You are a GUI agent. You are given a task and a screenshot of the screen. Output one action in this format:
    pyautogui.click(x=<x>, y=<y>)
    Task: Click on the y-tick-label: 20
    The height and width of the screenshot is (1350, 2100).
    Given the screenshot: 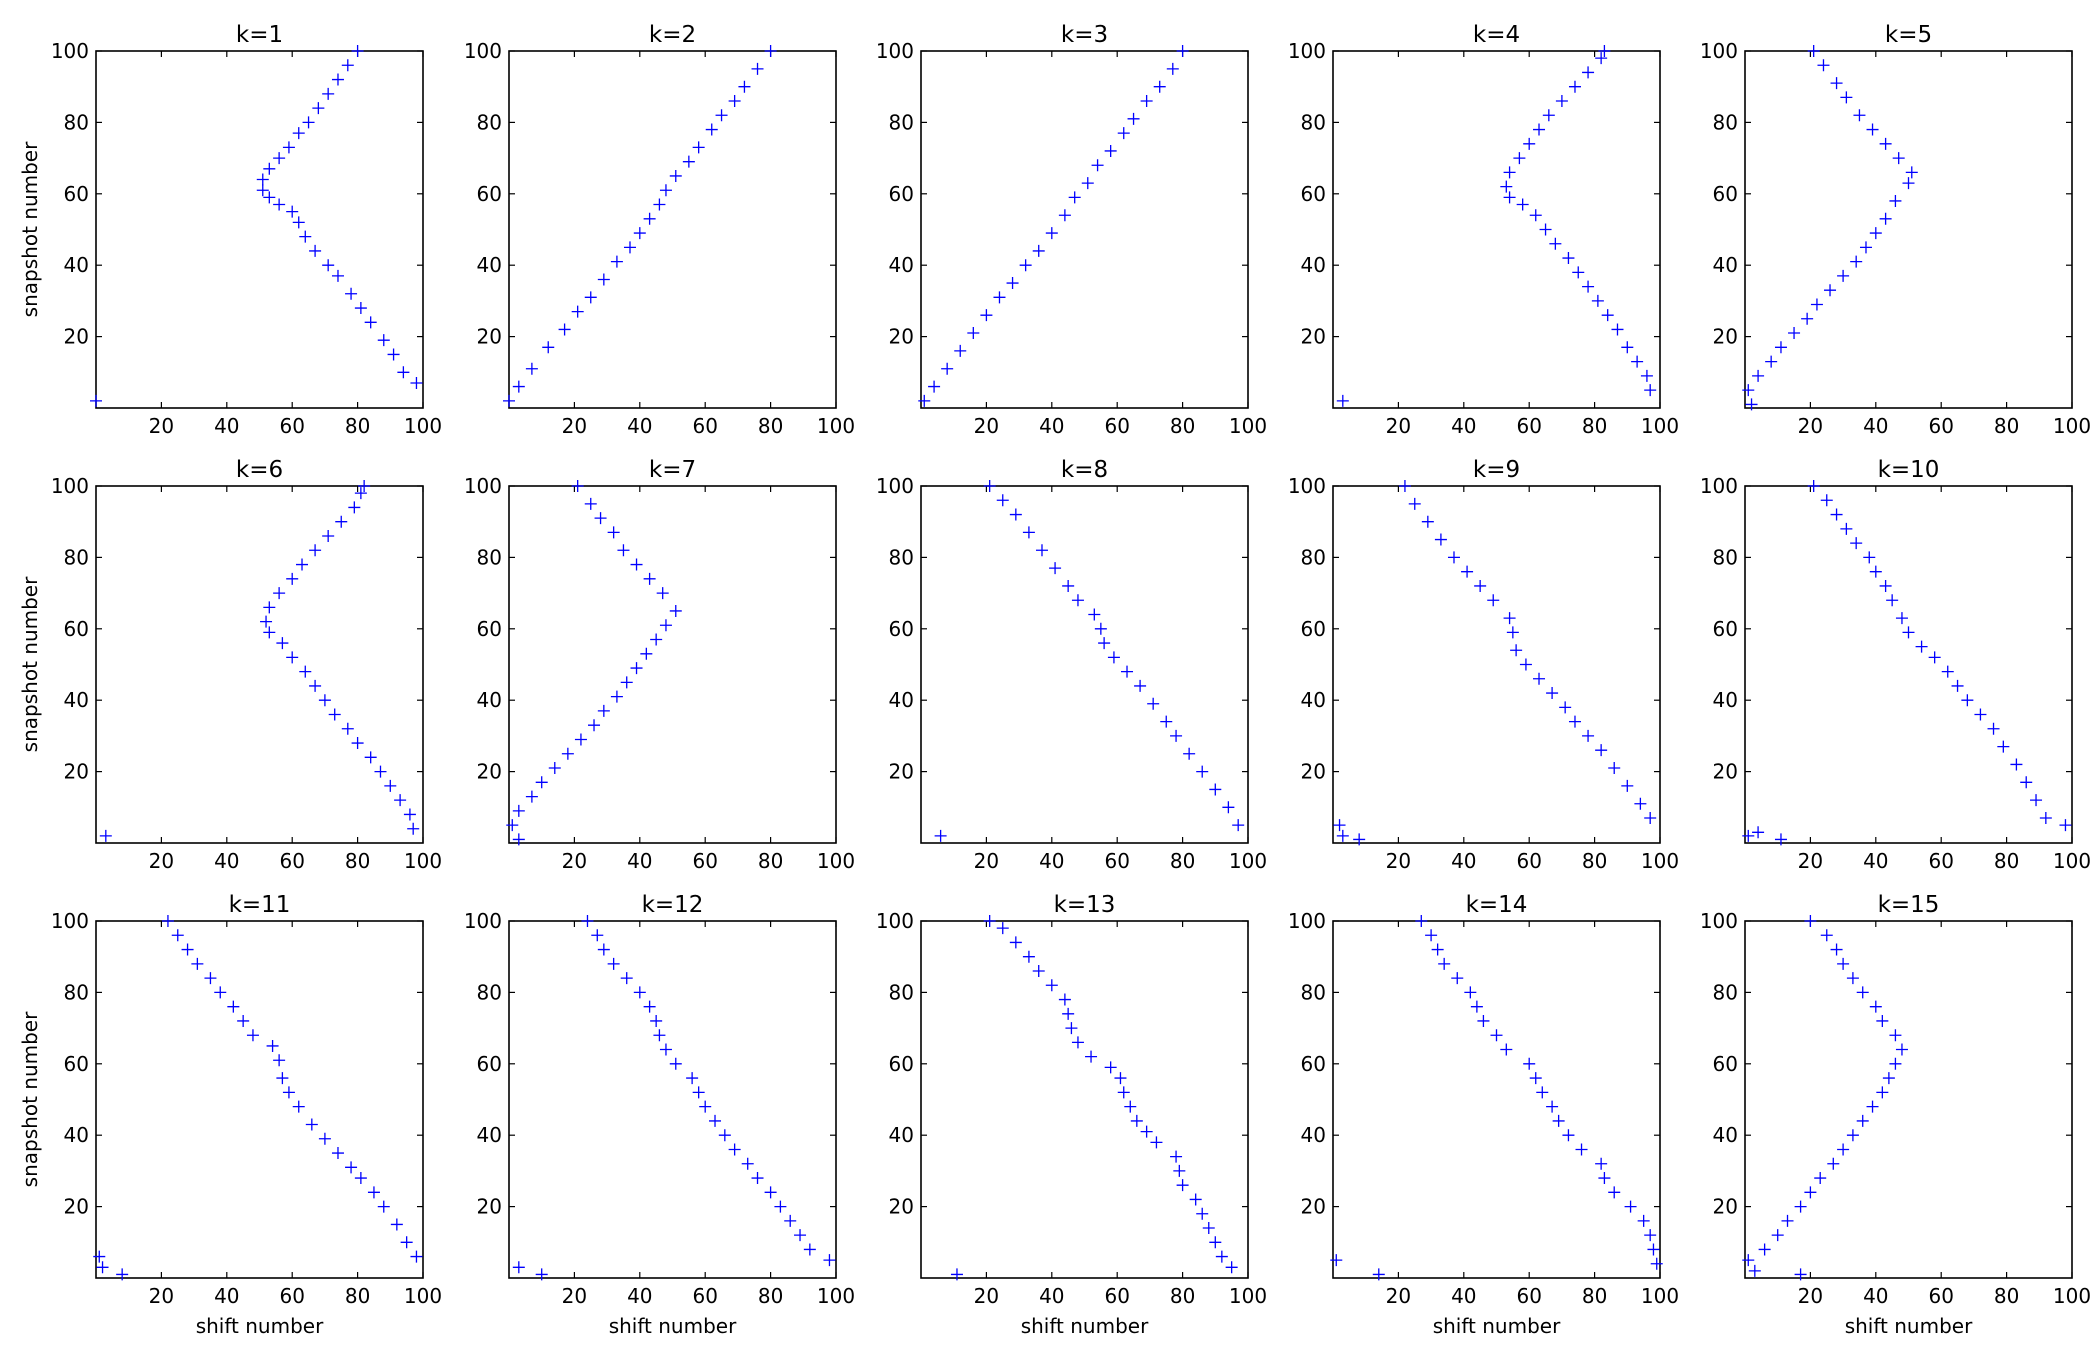 What is the action you would take?
    pyautogui.click(x=901, y=337)
    